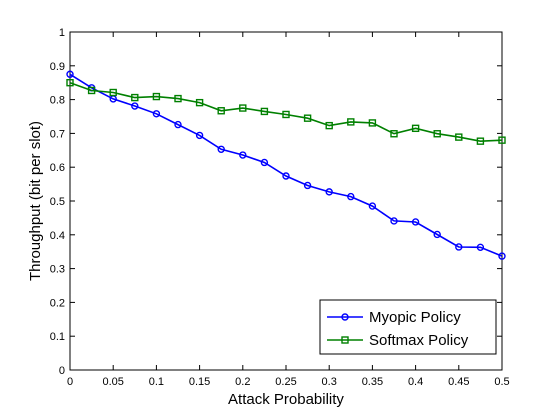  What do you see at coordinates (57, 101) in the screenshot?
I see `y-tick-label: 0.8` at bounding box center [57, 101].